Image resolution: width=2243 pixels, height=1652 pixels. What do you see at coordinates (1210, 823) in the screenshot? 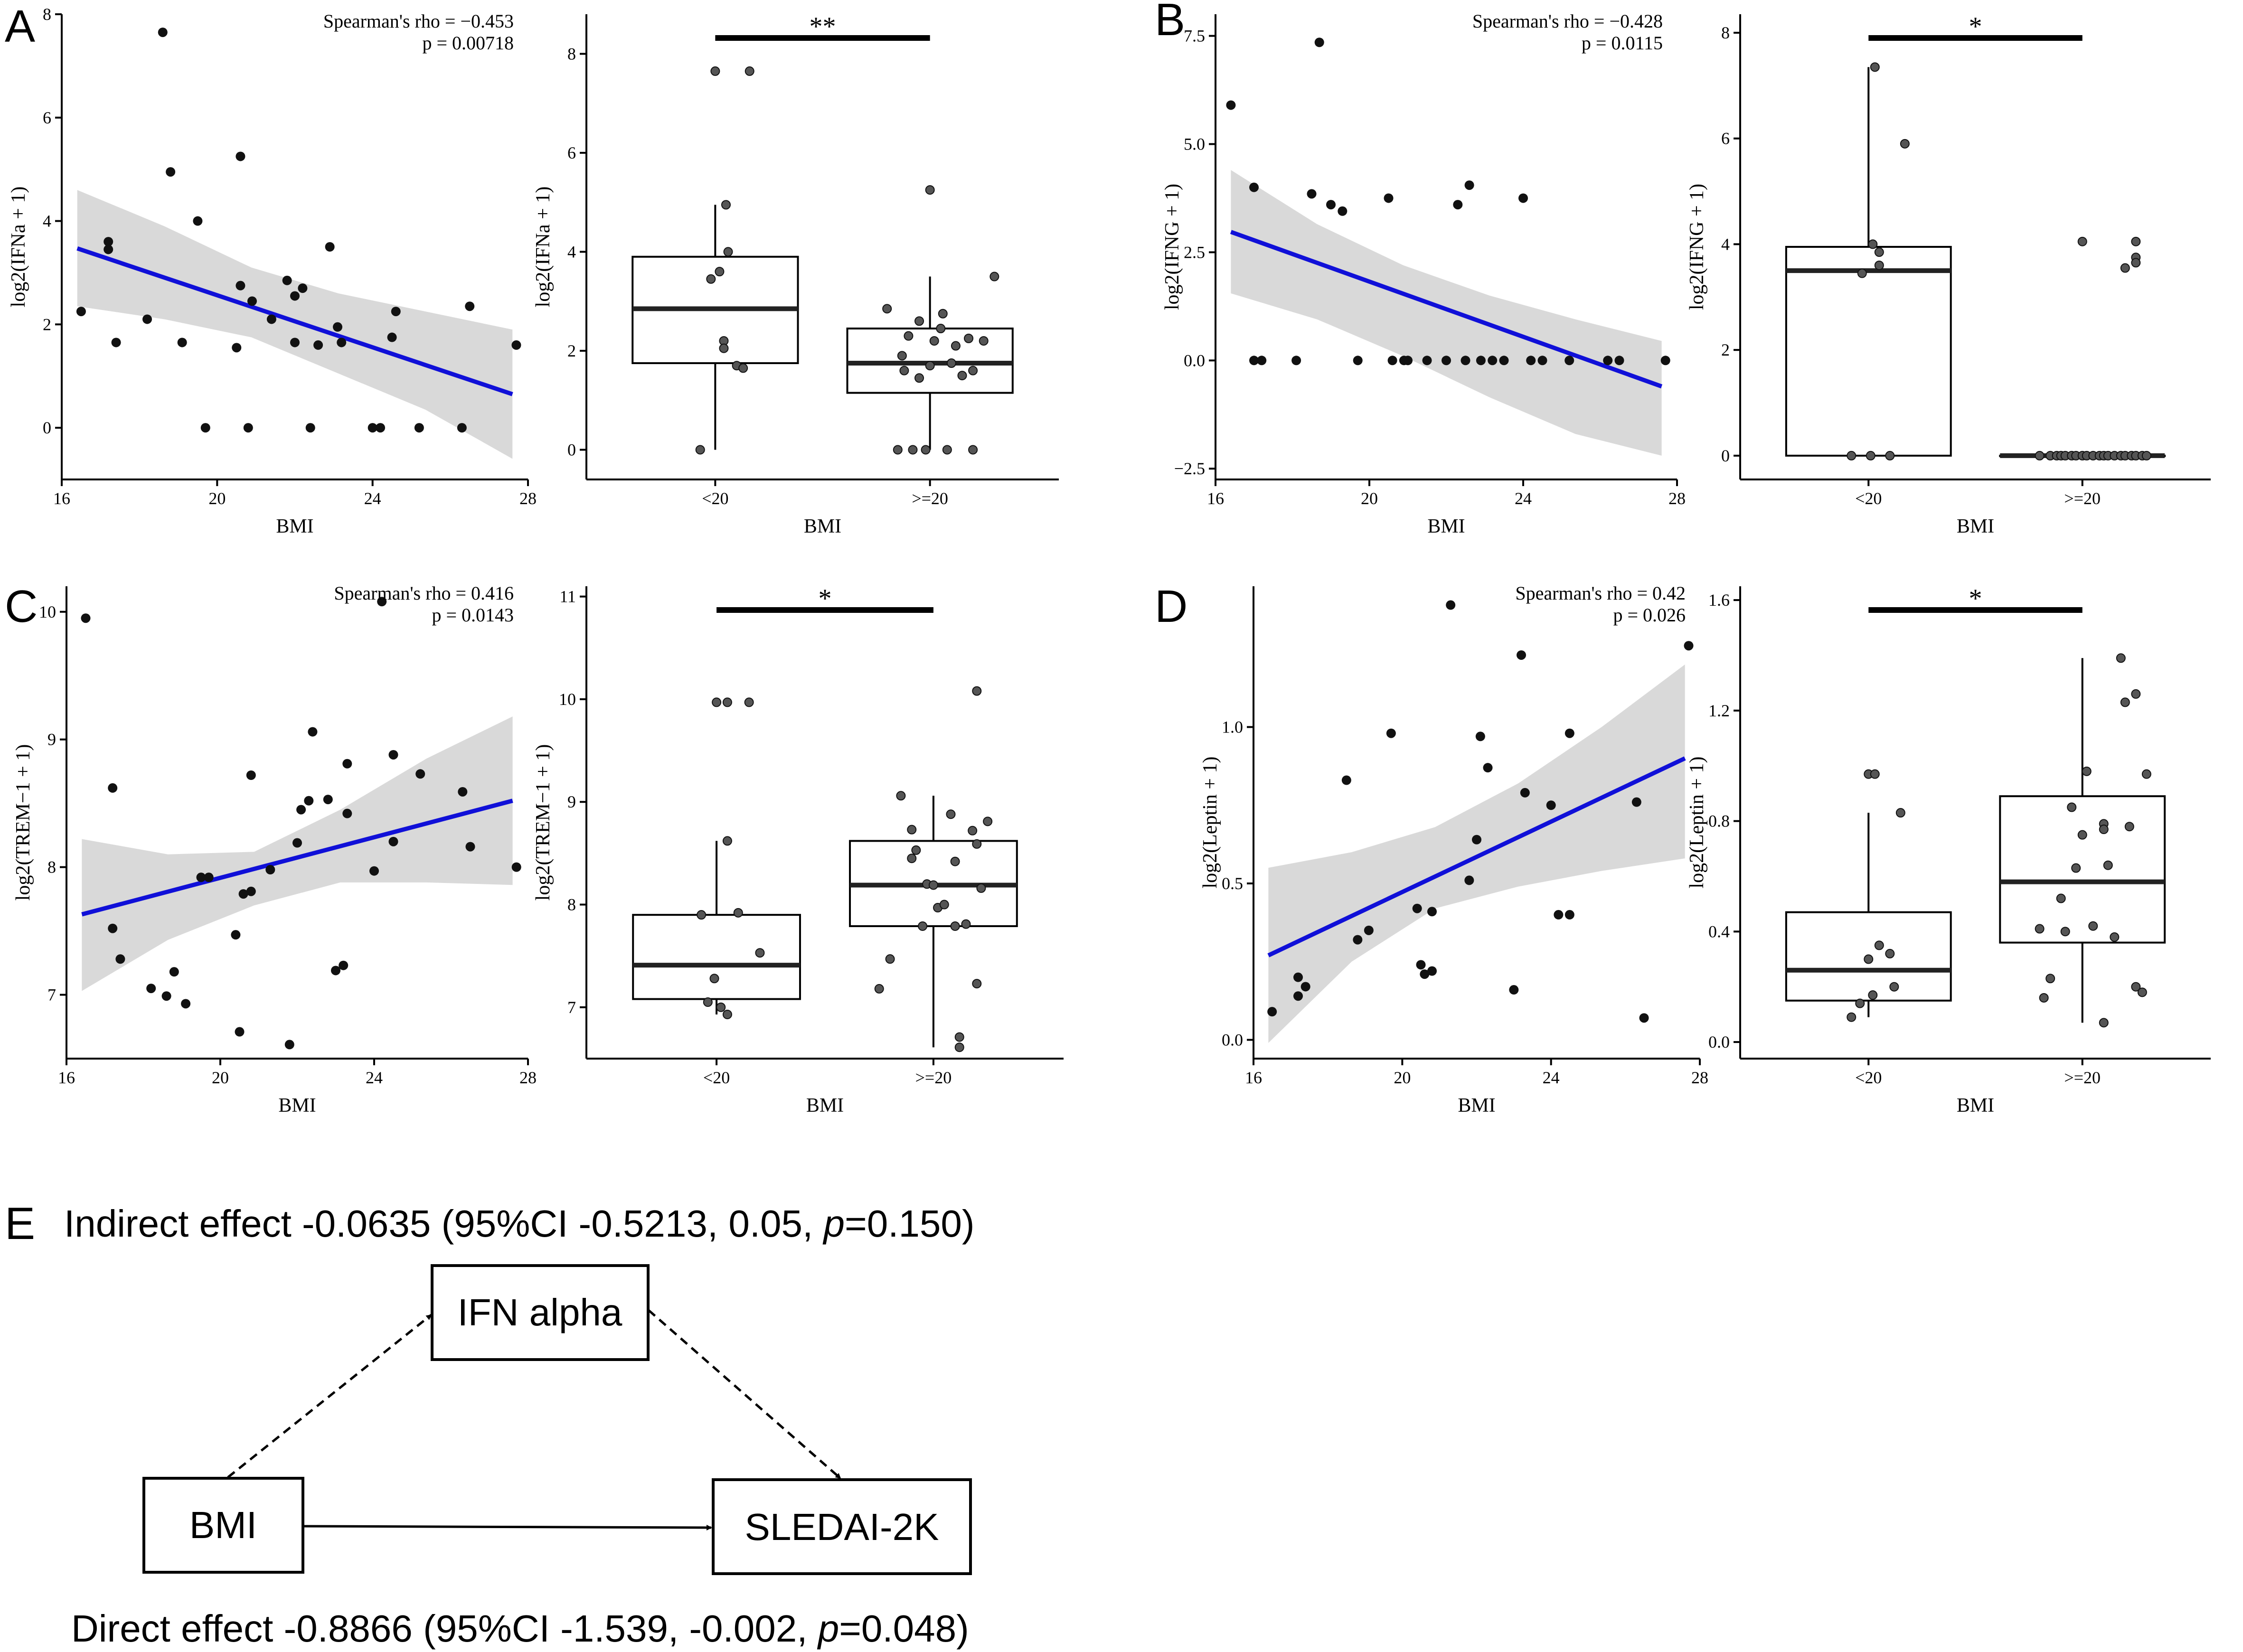
I see `y-axis-label: log2(Leptin + 1)` at bounding box center [1210, 823].